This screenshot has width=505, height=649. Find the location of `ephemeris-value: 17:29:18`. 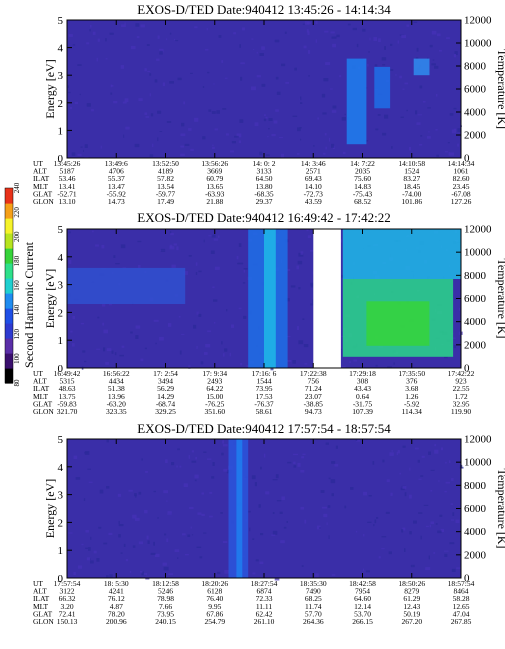

ephemeris-value: 17:29:18 is located at coordinates (362, 373).